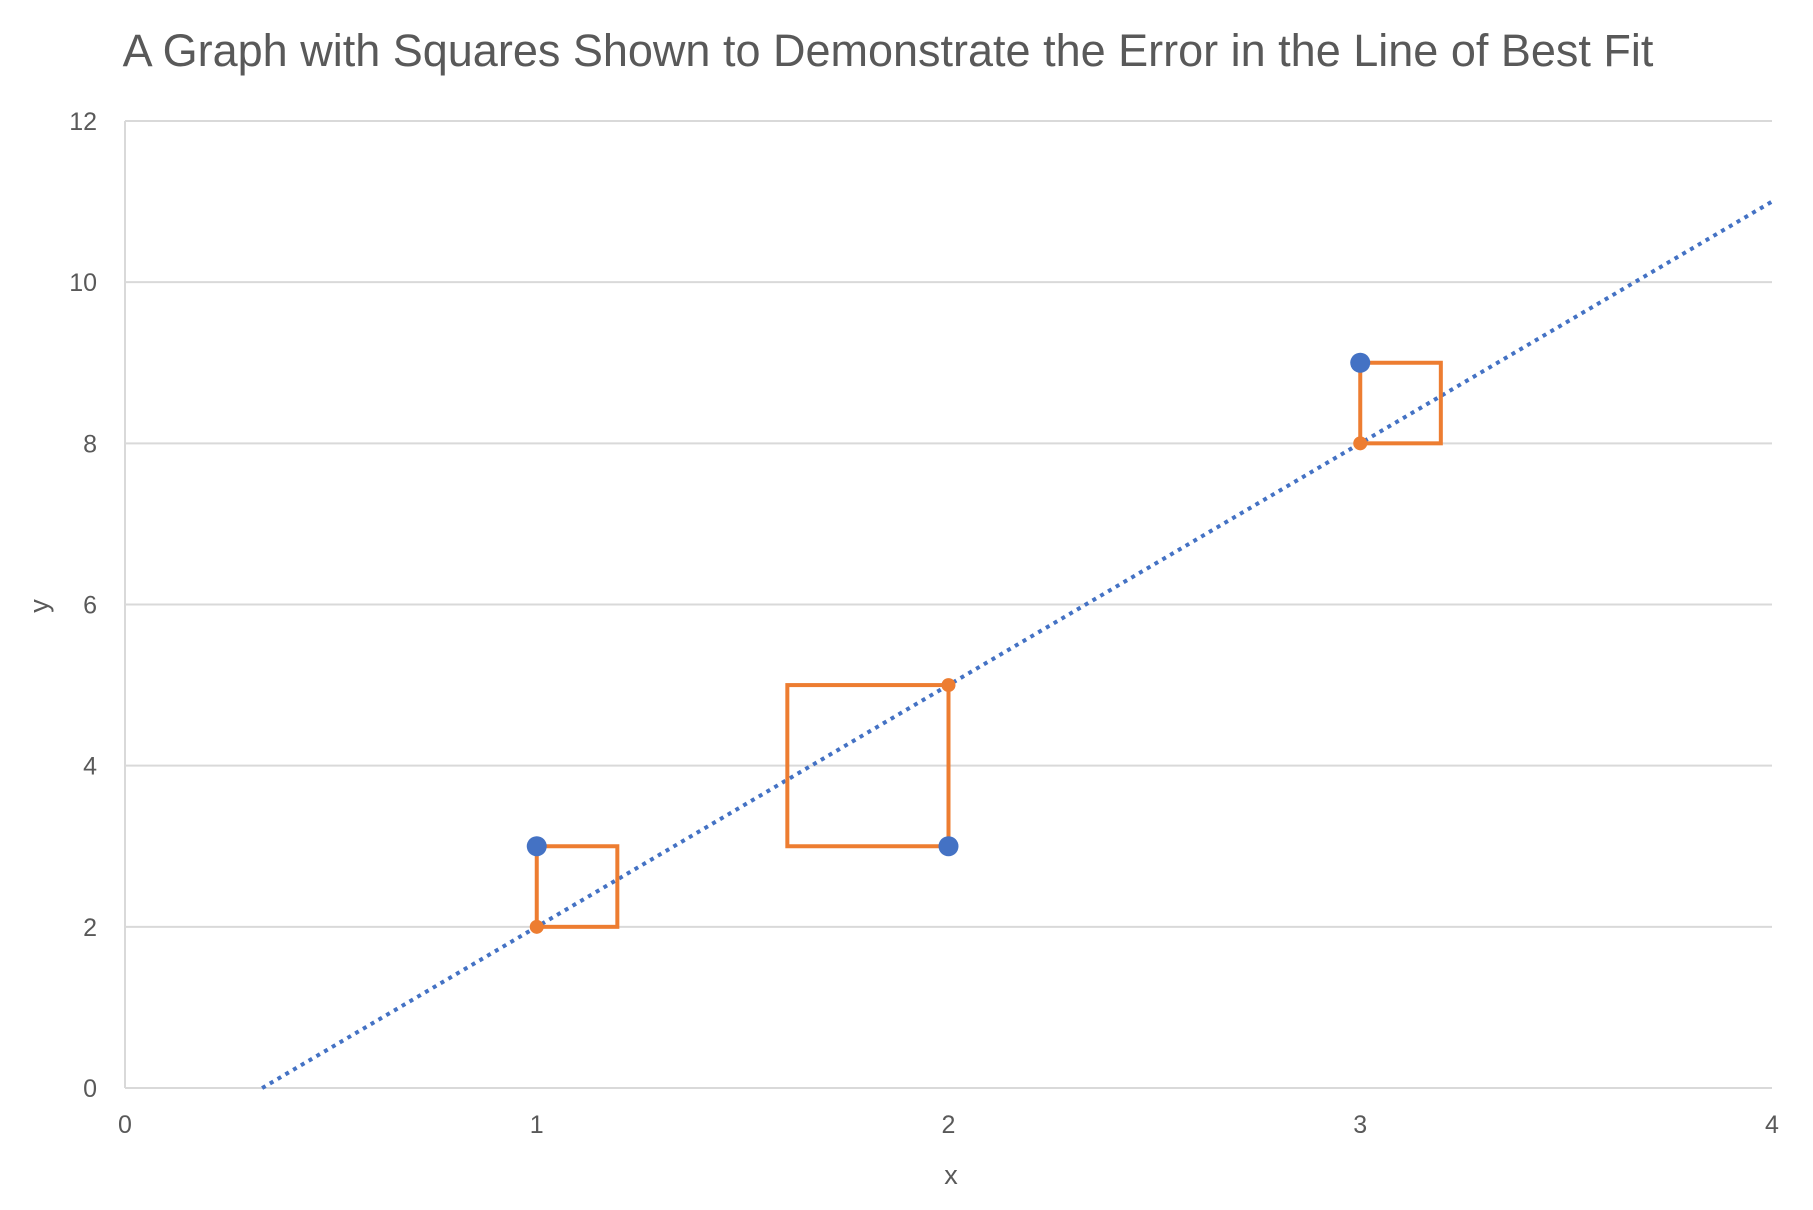 The height and width of the screenshot is (1210, 1813). Describe the element at coordinates (83, 283) in the screenshot. I see `y-tick-label: 10` at that location.